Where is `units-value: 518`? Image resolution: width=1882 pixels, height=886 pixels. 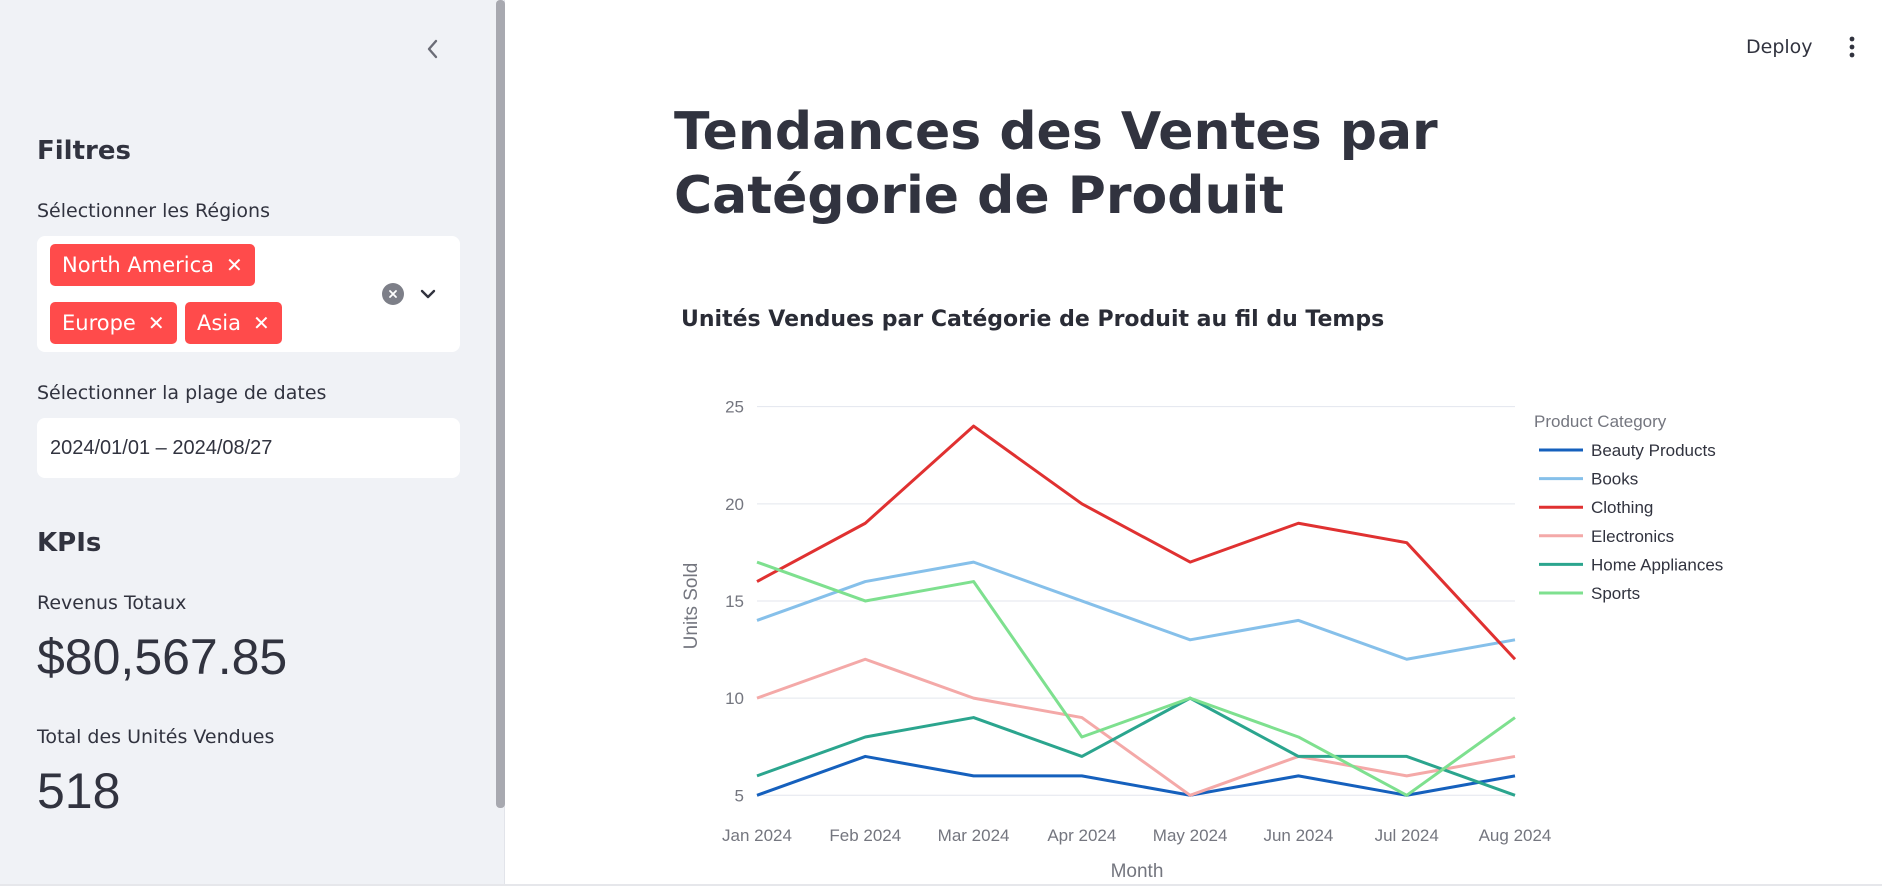 units-value: 518 is located at coordinates (79, 791).